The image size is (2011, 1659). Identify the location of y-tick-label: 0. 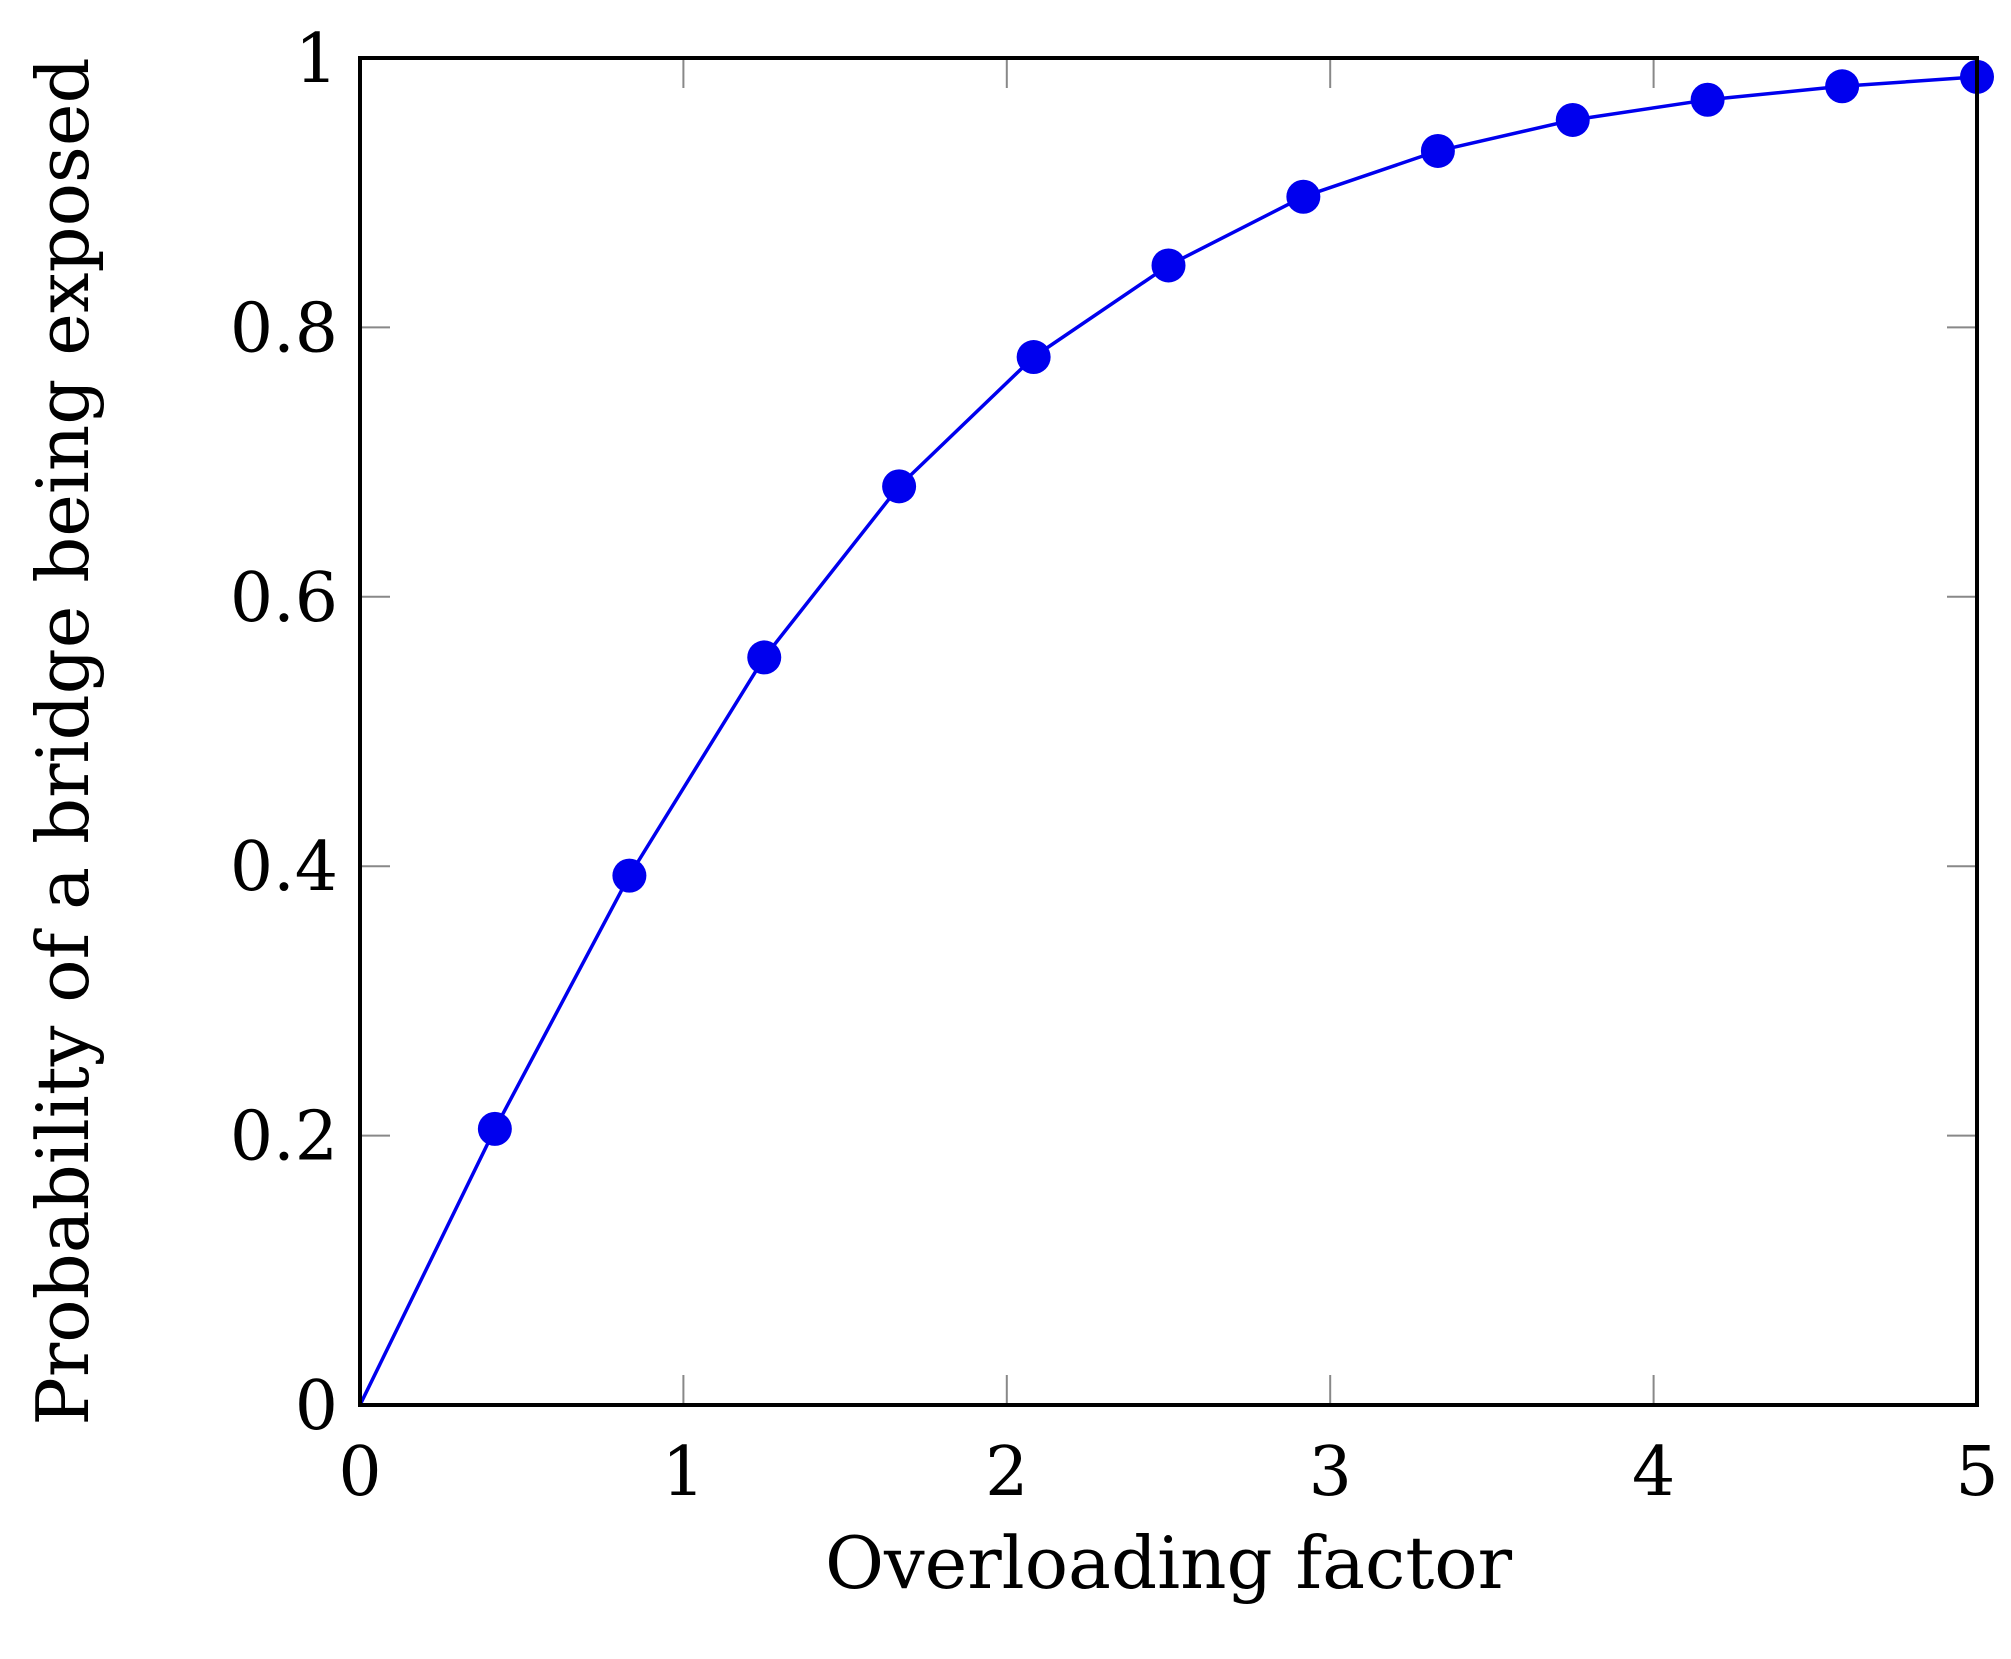
(316, 1406).